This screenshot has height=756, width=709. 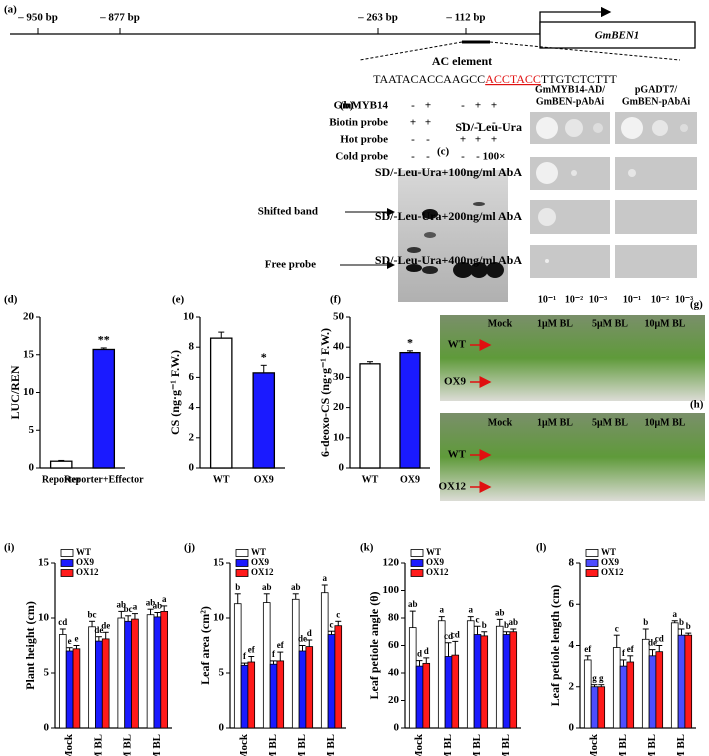 I want to click on treatment-label: 10μM BL, so click(x=665, y=323).